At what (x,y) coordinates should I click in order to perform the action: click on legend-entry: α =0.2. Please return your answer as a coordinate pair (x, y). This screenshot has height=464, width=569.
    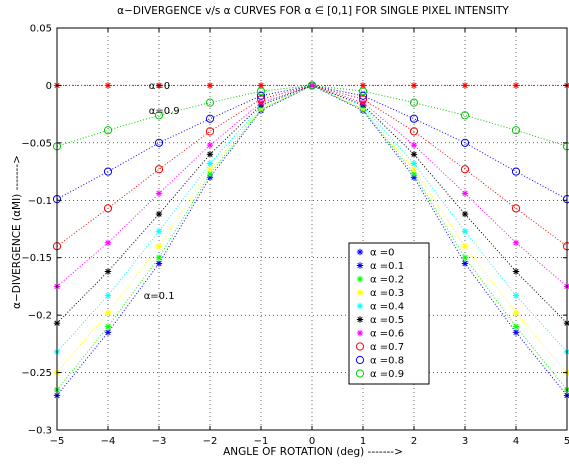
    Looking at the image, I should click on (380, 280).